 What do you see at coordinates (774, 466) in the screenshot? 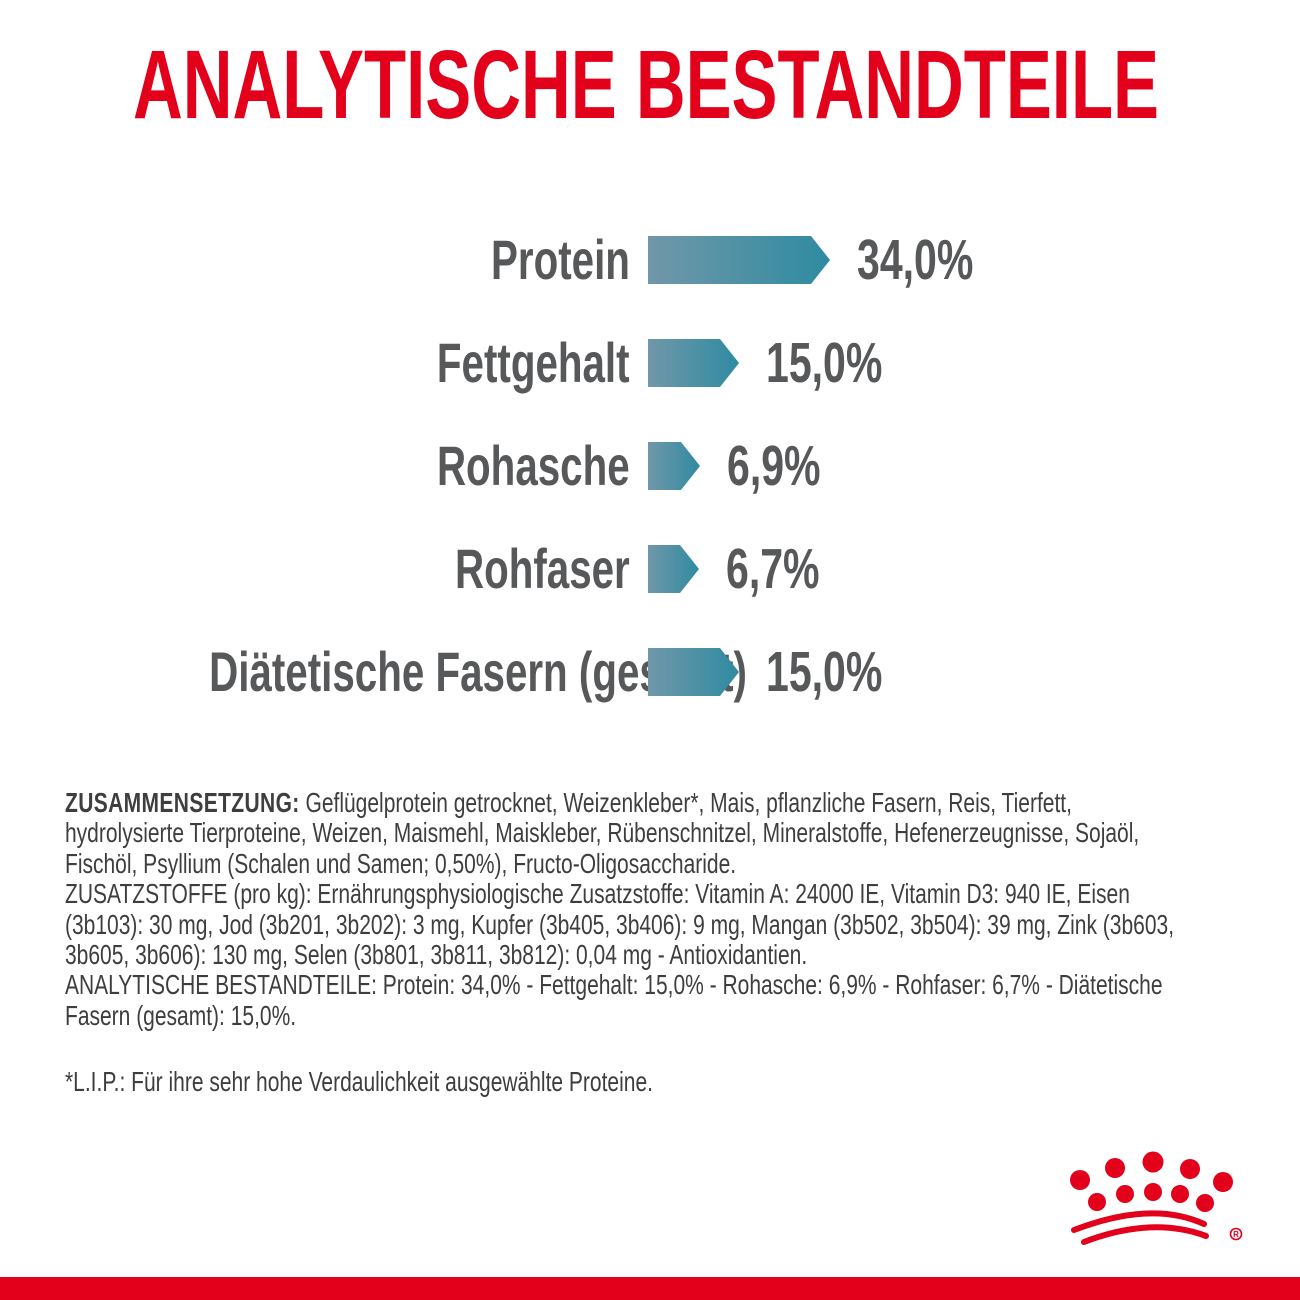
I see `chart-row-value-text: 6,9%` at bounding box center [774, 466].